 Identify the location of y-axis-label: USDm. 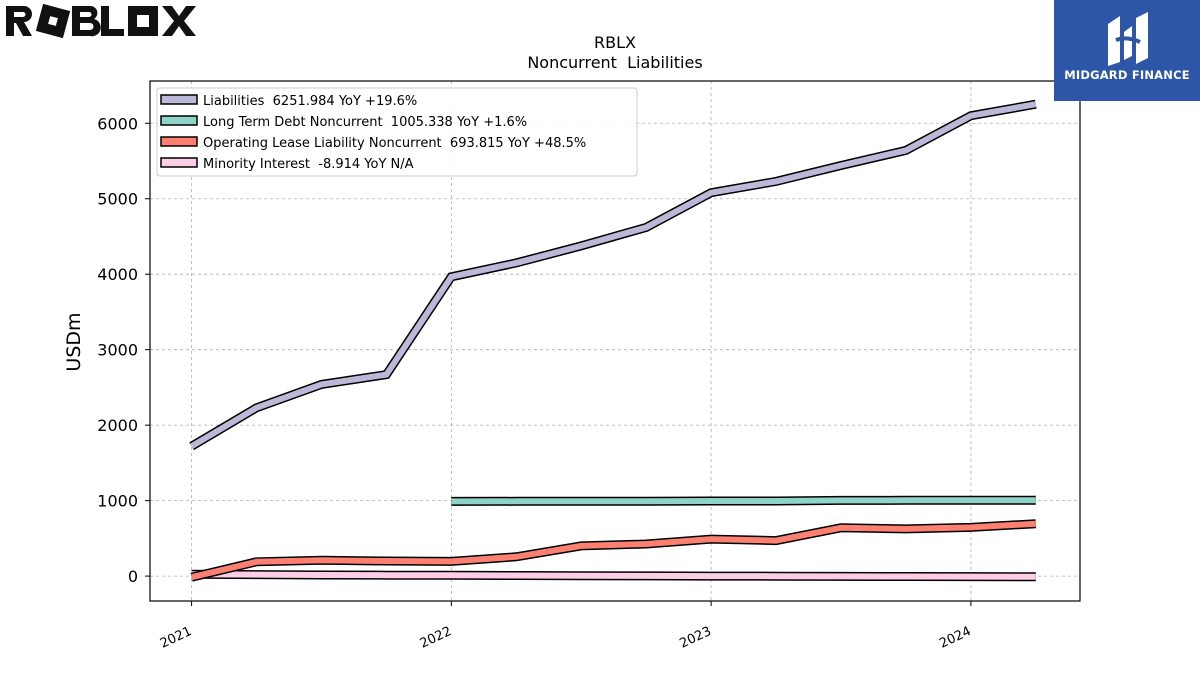
(74, 341).